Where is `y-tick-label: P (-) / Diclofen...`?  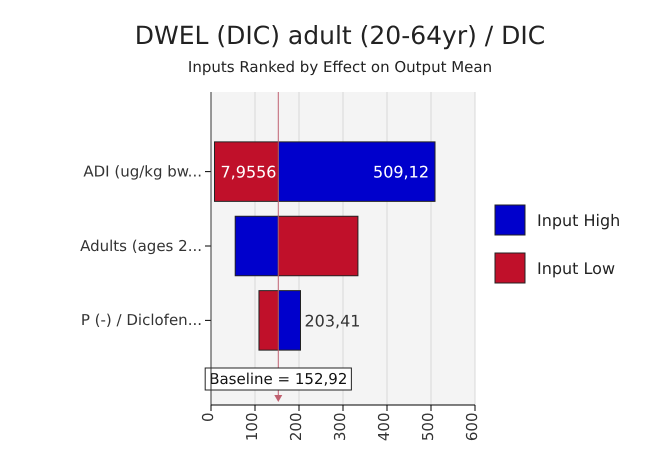 y-tick-label: P (-) / Diclofen... is located at coordinates (141, 320).